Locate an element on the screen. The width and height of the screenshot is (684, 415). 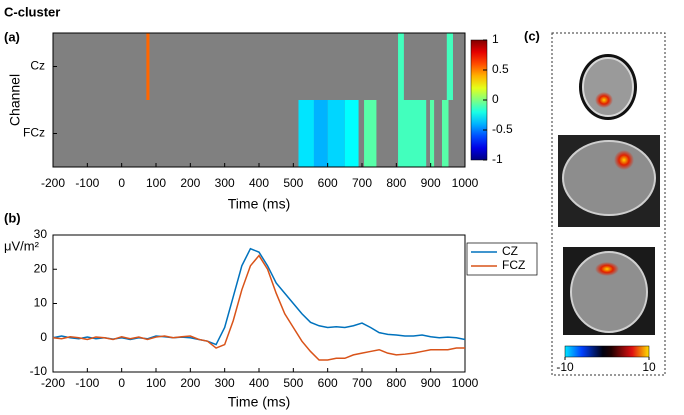
panel-label: (a) is located at coordinates (12, 36).